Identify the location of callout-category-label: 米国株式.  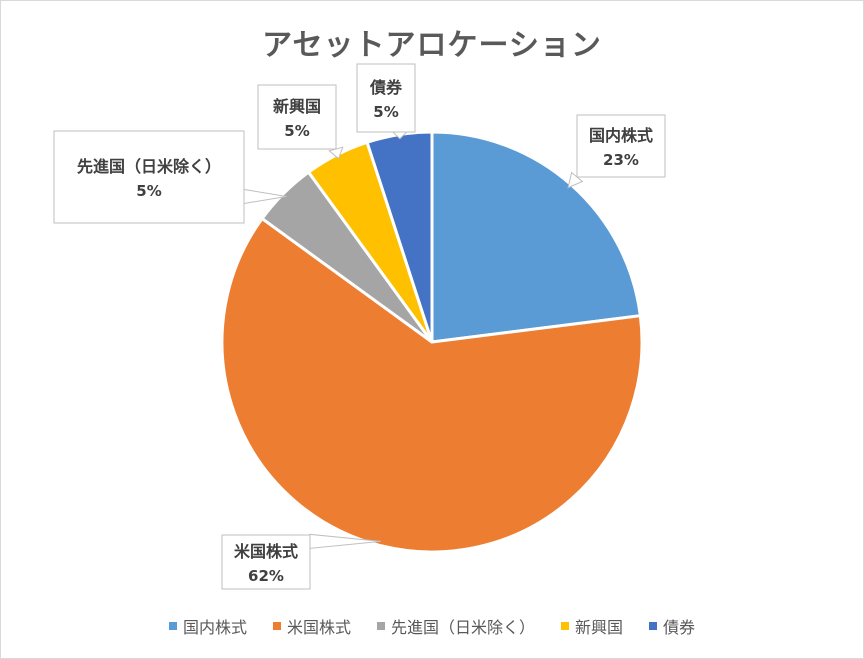
(266, 551).